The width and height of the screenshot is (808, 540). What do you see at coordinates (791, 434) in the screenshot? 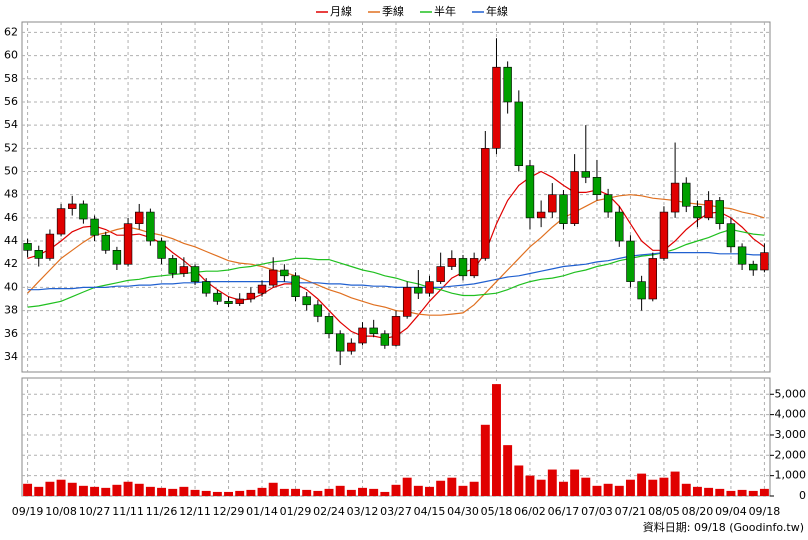
I see `y2-tick-label: 3,000` at bounding box center [791, 434].